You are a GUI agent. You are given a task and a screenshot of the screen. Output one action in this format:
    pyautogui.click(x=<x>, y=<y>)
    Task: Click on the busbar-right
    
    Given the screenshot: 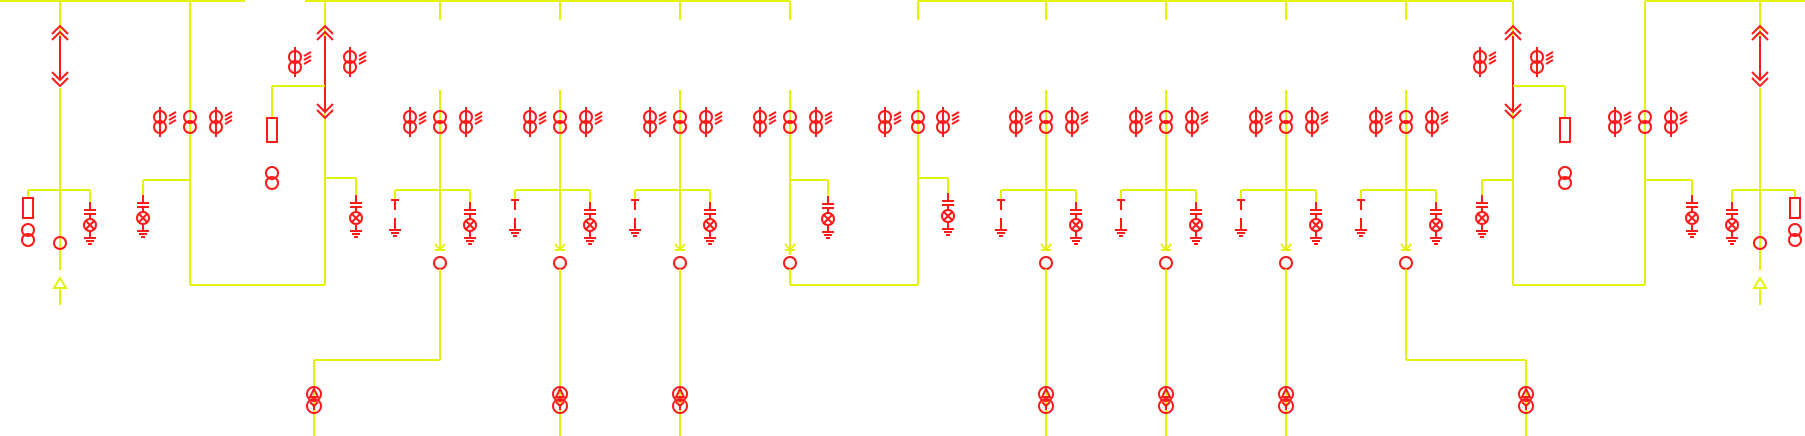 What is the action you would take?
    pyautogui.click(x=1215, y=10)
    